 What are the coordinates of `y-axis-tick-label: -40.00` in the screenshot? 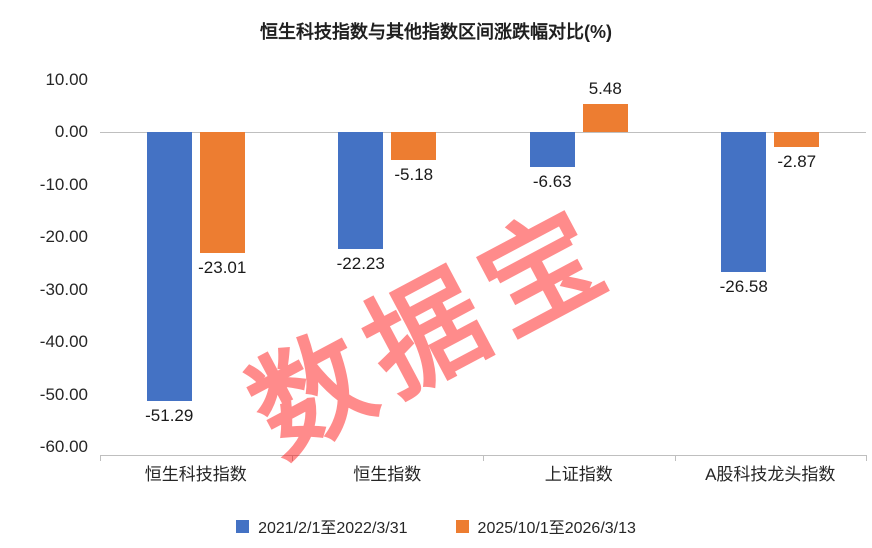 It's located at (63, 342).